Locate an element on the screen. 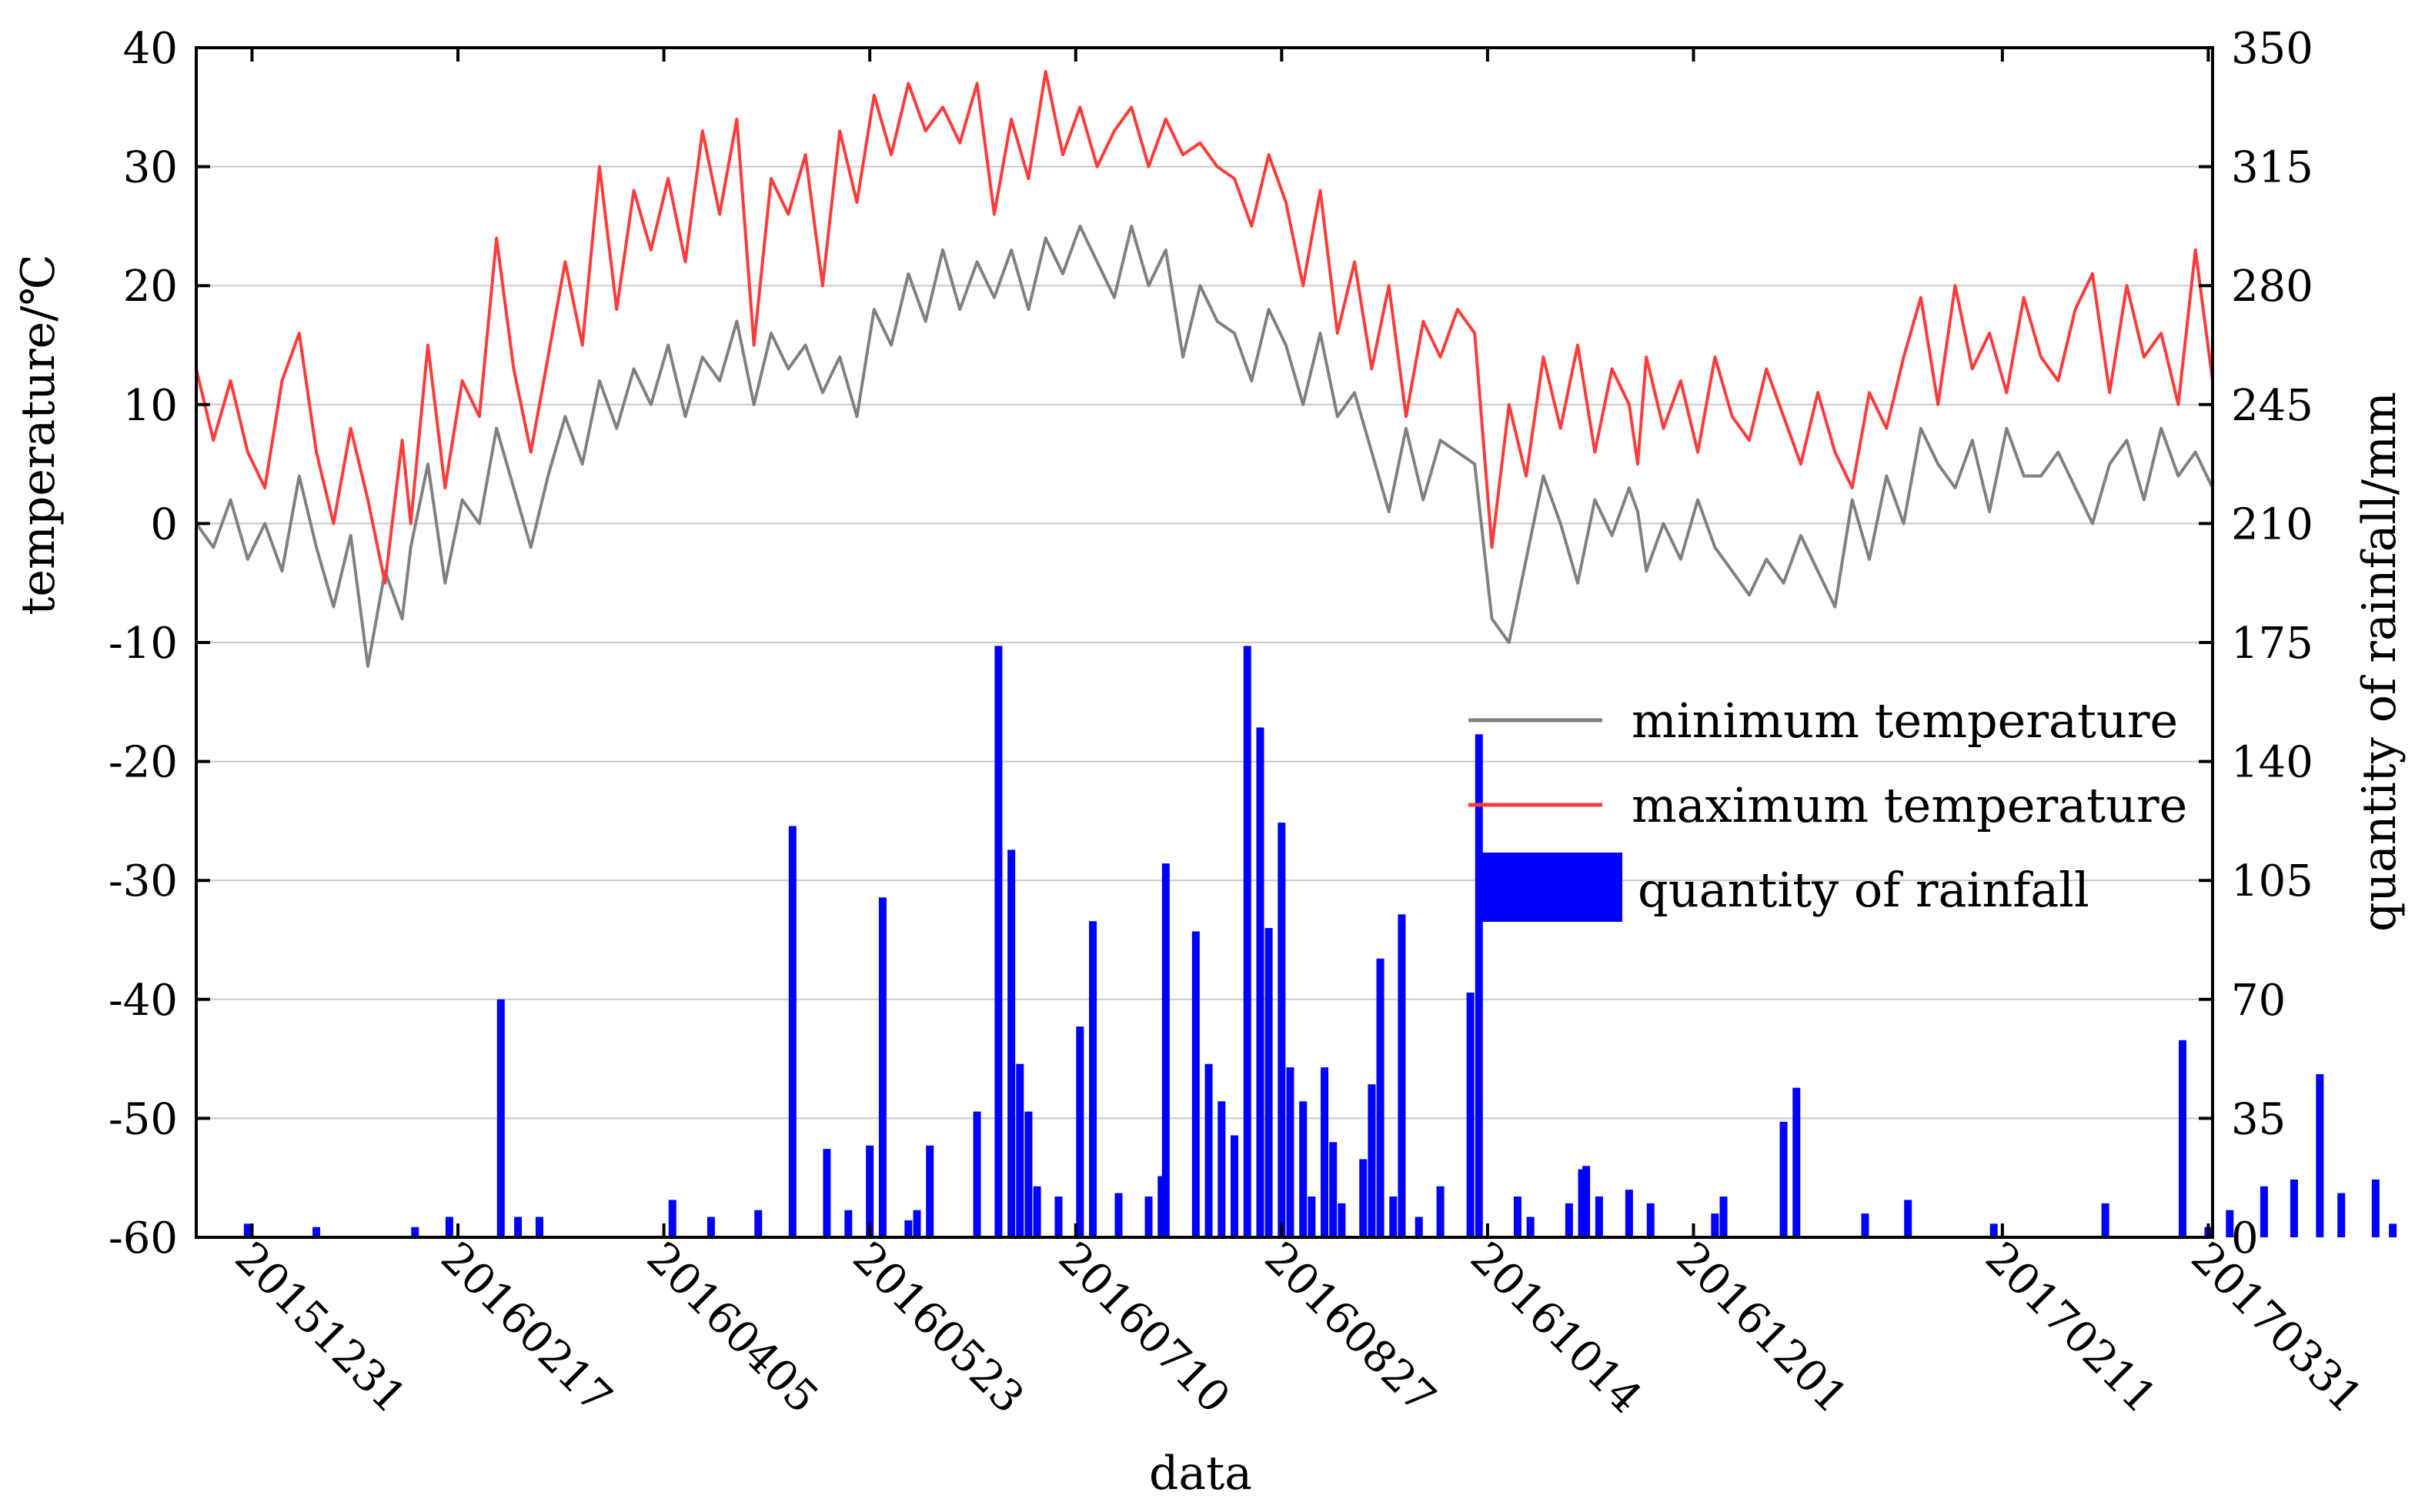 The height and width of the screenshot is (1512, 2435). y-left-tick-label: 20 is located at coordinates (150, 287).